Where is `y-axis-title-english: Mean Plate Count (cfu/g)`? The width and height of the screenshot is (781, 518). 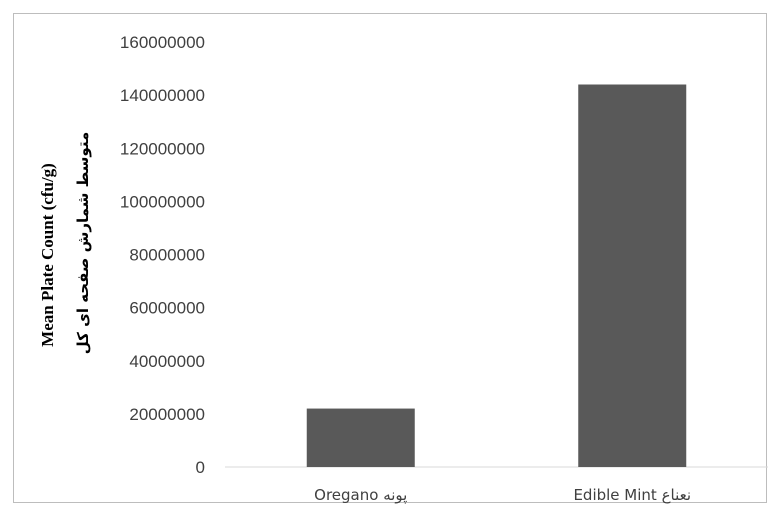
y-axis-title-english: Mean Plate Count (cfu/g) is located at coordinates (47, 255).